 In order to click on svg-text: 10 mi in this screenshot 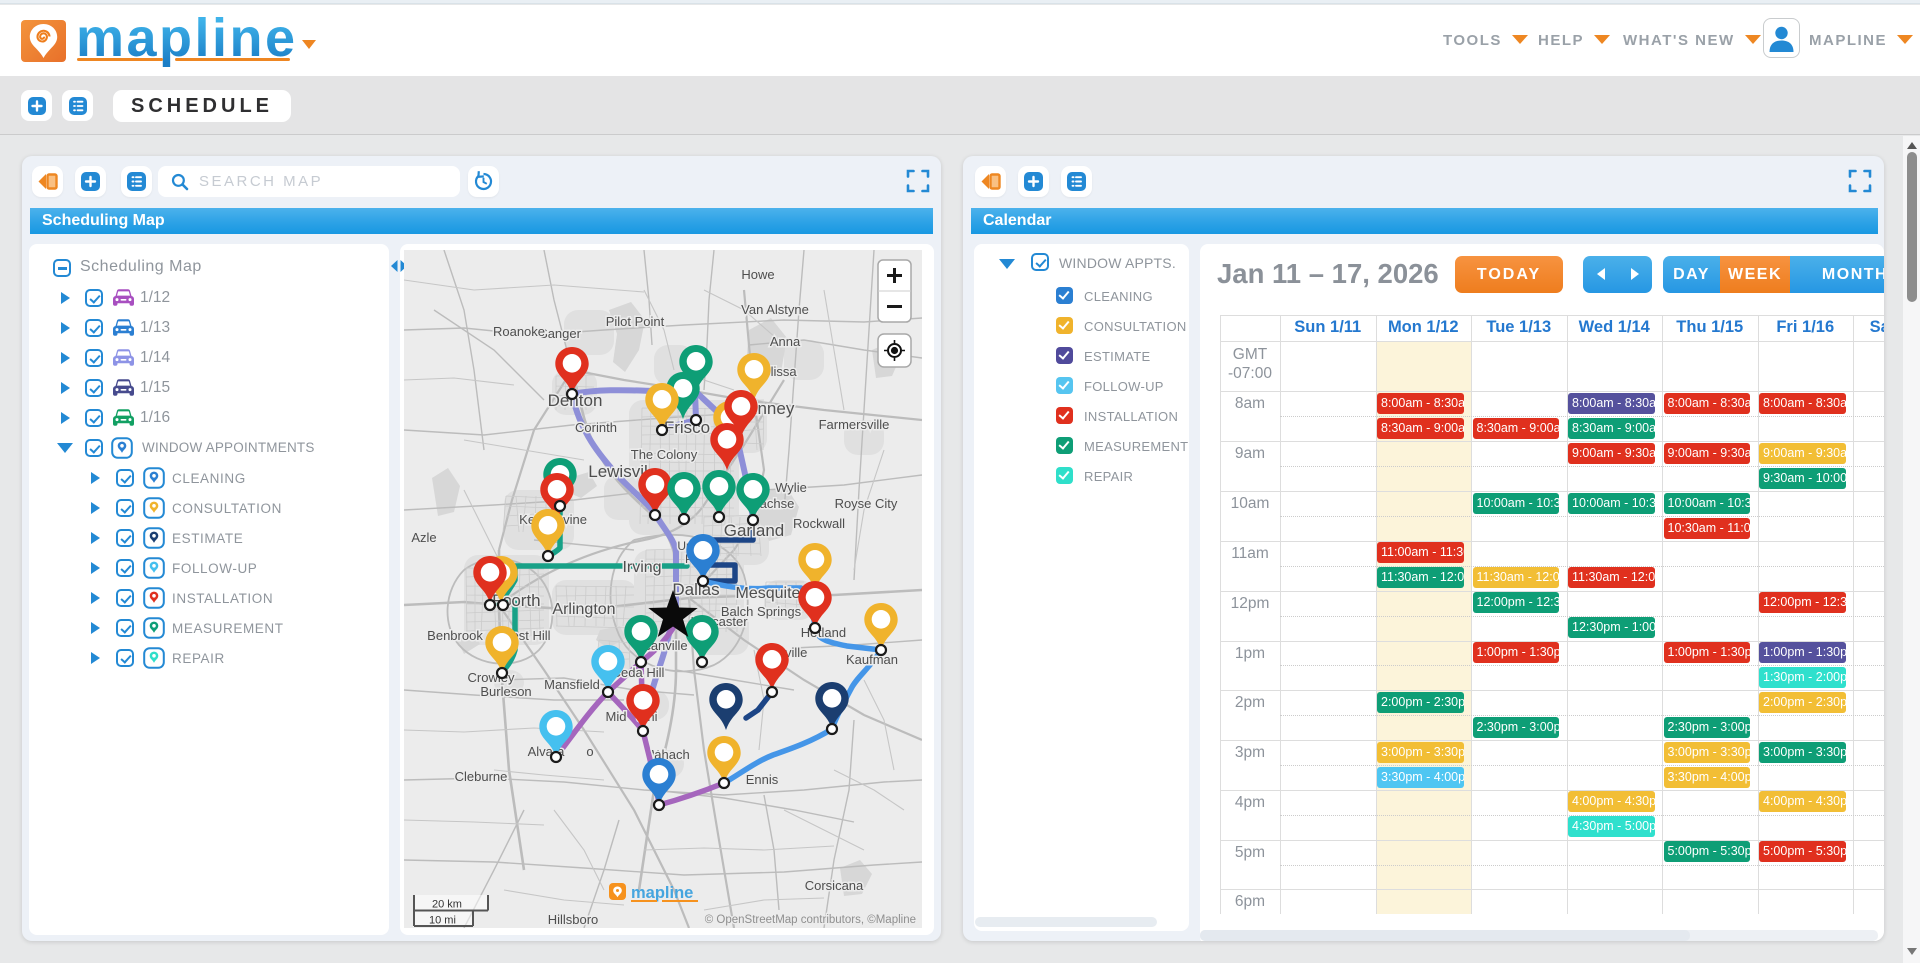, I will do `click(442, 921)`.